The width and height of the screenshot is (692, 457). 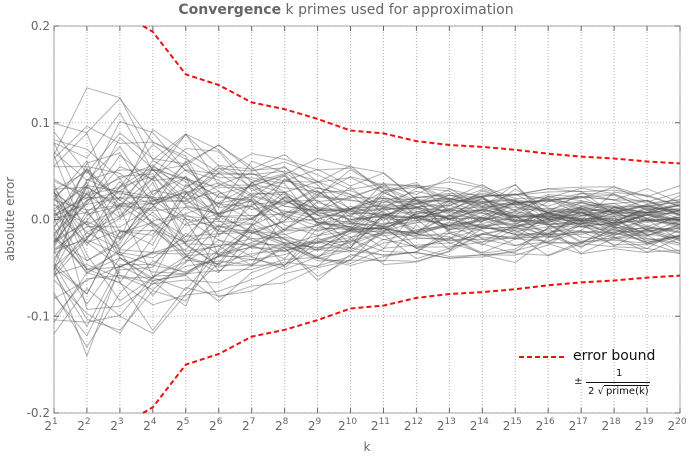 I want to click on x-tick-label: 29, so click(x=315, y=425).